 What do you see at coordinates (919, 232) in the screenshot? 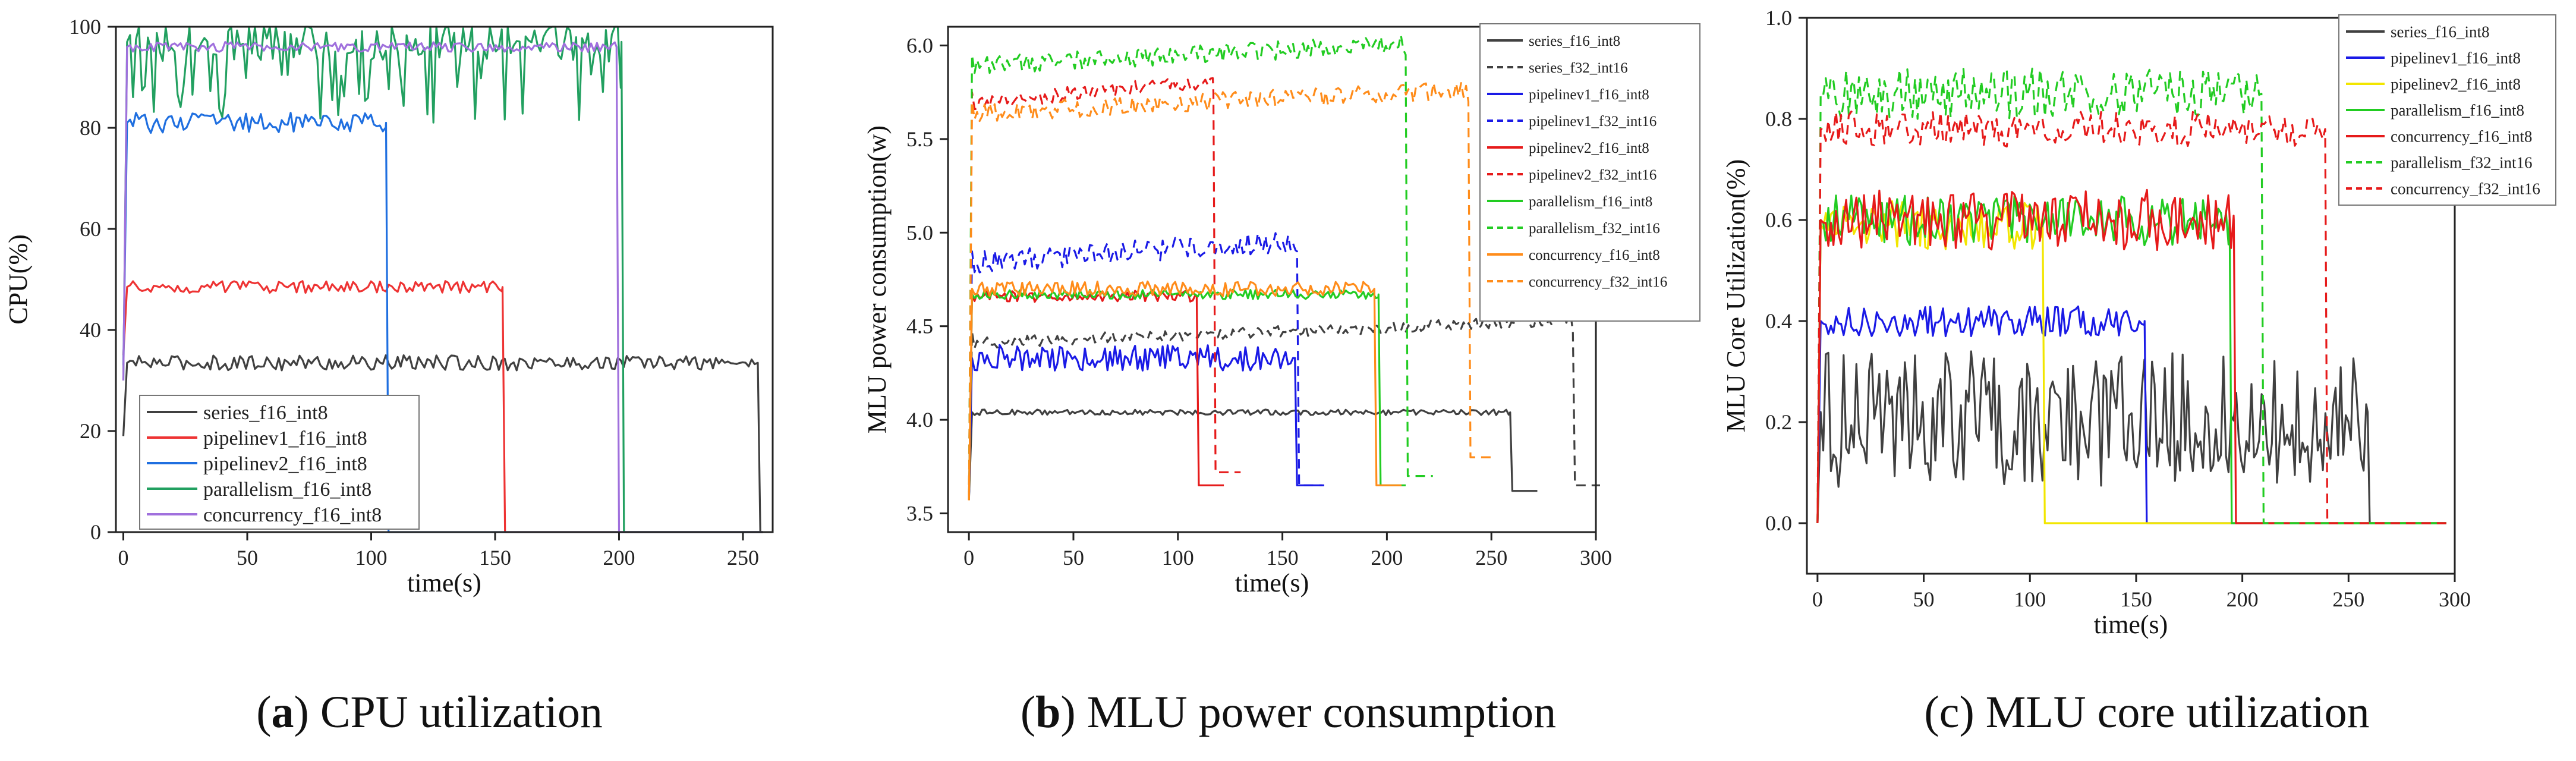
I see `y-tick-label: 5.0` at bounding box center [919, 232].